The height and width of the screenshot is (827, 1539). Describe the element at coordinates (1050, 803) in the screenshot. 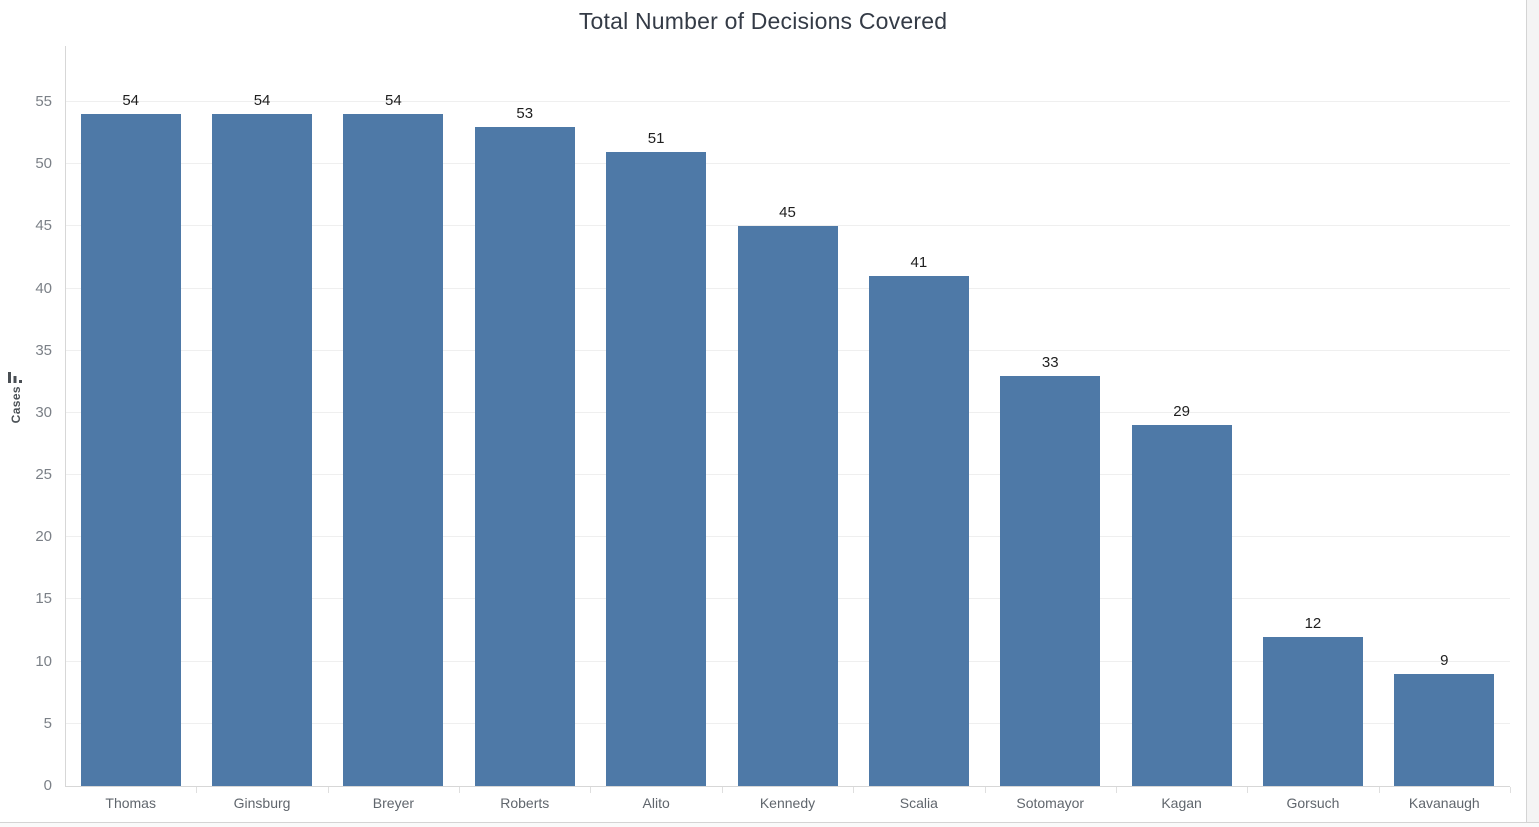

I see `x-category-label-sotomayor: Sotomayor` at that location.